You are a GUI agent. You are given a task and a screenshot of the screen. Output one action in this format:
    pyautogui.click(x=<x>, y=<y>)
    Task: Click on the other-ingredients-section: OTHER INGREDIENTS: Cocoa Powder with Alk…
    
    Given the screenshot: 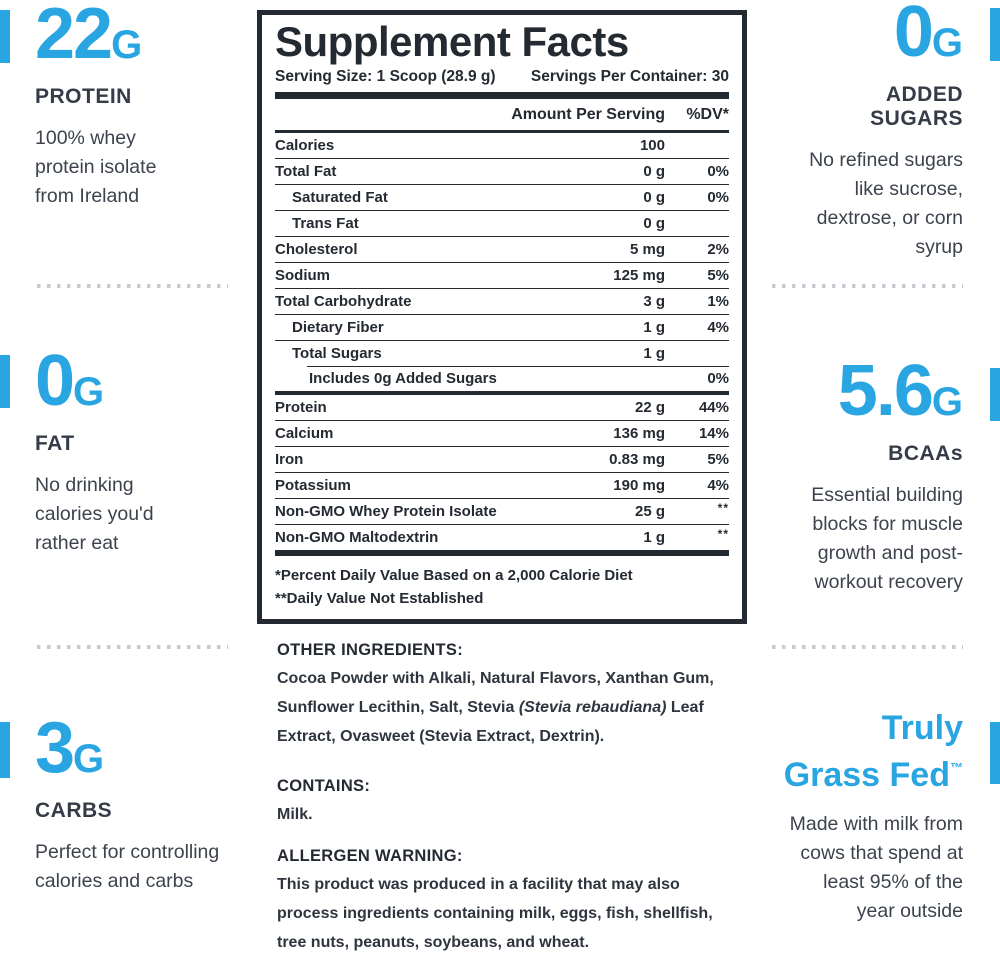 What is the action you would take?
    pyautogui.click(x=509, y=696)
    